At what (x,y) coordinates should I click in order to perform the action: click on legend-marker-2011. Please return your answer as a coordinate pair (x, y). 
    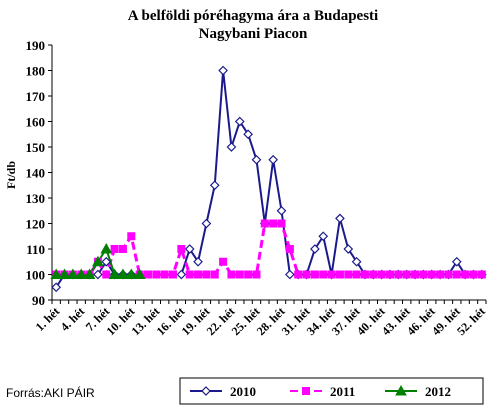
    Looking at the image, I should click on (306, 391).